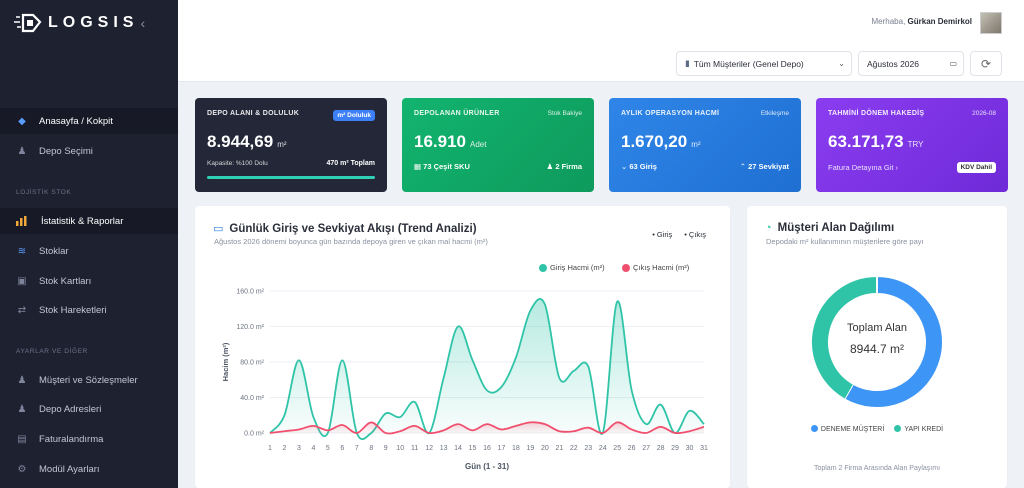 Image resolution: width=1024 pixels, height=488 pixels. I want to click on sidebar-item-stocks: ≋ Stoklar, so click(89, 251).